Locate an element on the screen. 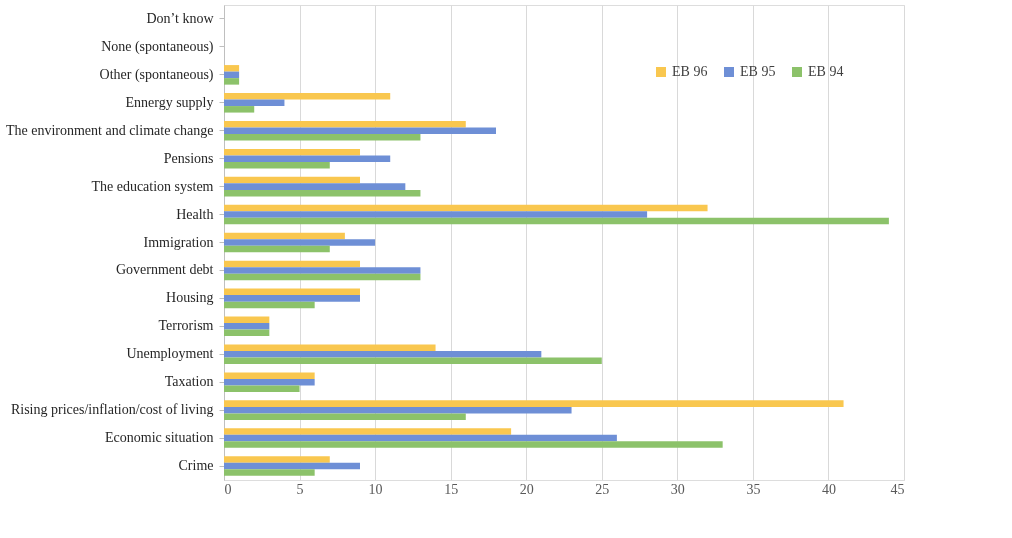 This screenshot has height=538, width=1012. y-tick-label: The environment and climate change is located at coordinates (109, 130).